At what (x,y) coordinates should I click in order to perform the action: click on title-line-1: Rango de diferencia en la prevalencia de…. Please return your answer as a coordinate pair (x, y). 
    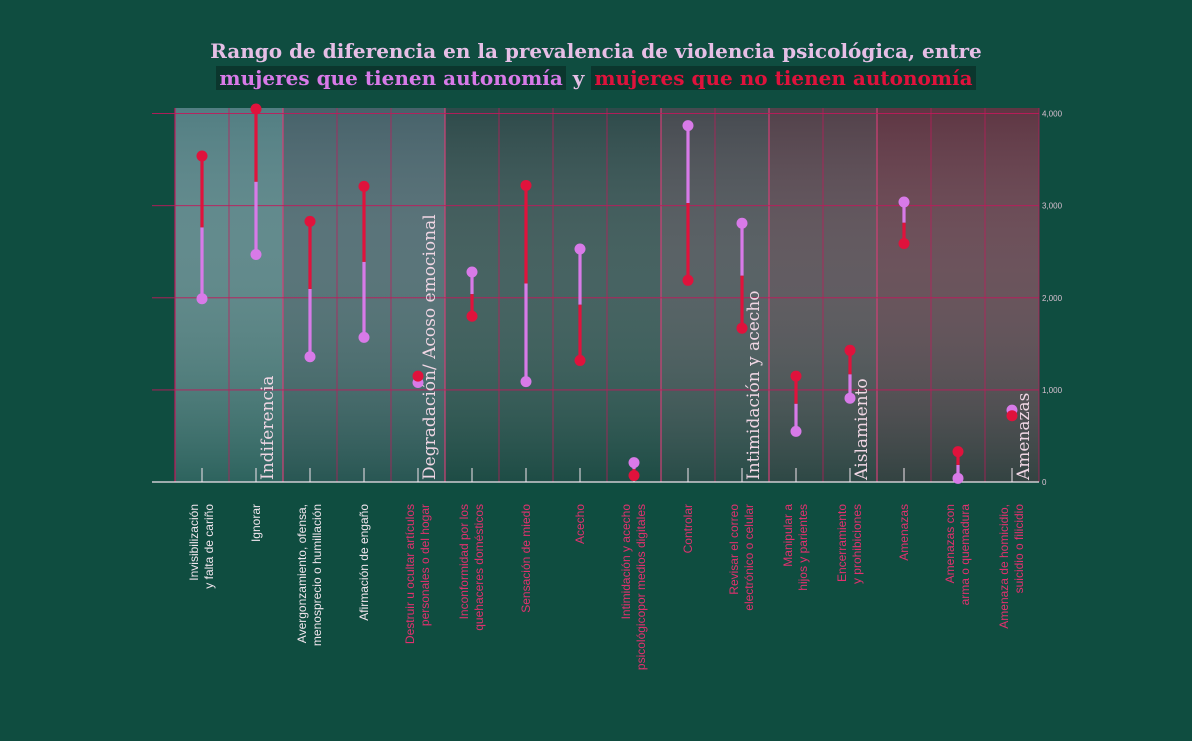
    Looking at the image, I should click on (596, 51).